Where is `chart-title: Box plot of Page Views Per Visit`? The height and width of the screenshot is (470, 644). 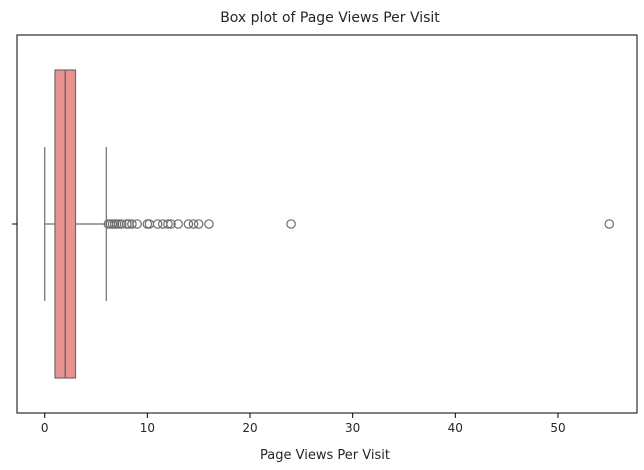 chart-title: Box plot of Page Views Per Visit is located at coordinates (330, 18).